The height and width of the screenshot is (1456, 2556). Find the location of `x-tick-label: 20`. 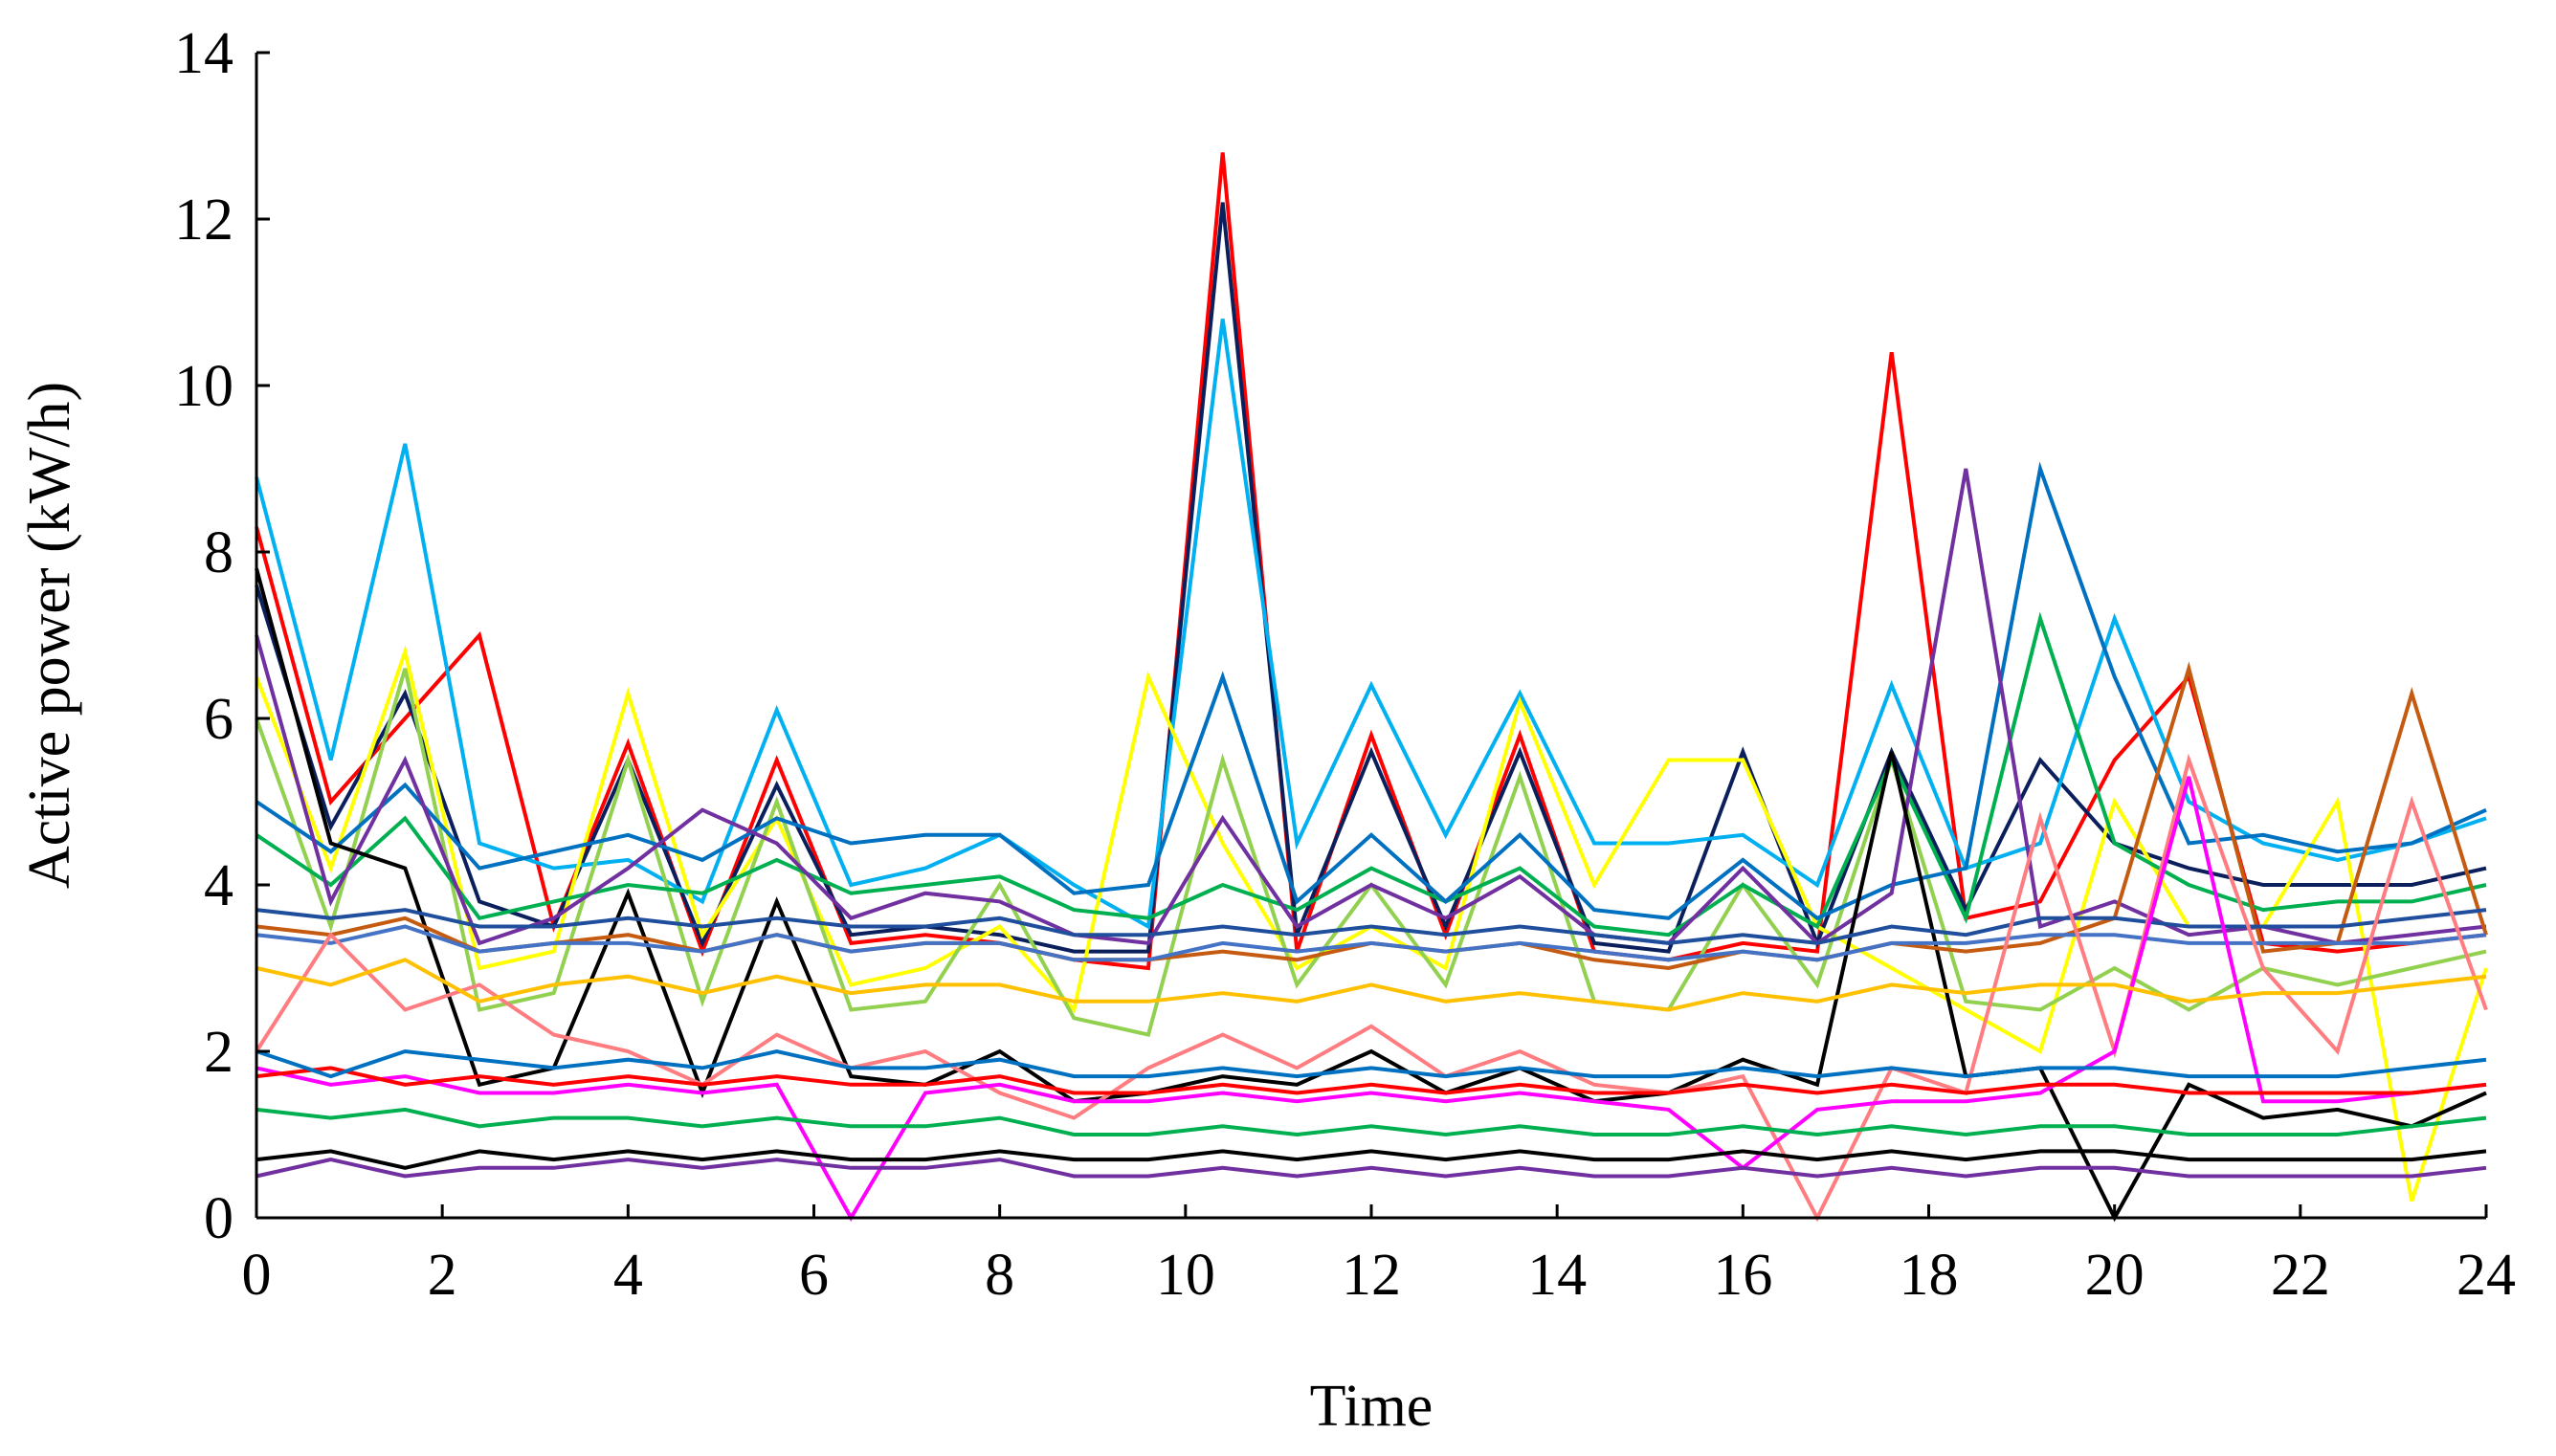

x-tick-label: 20 is located at coordinates (2115, 1276).